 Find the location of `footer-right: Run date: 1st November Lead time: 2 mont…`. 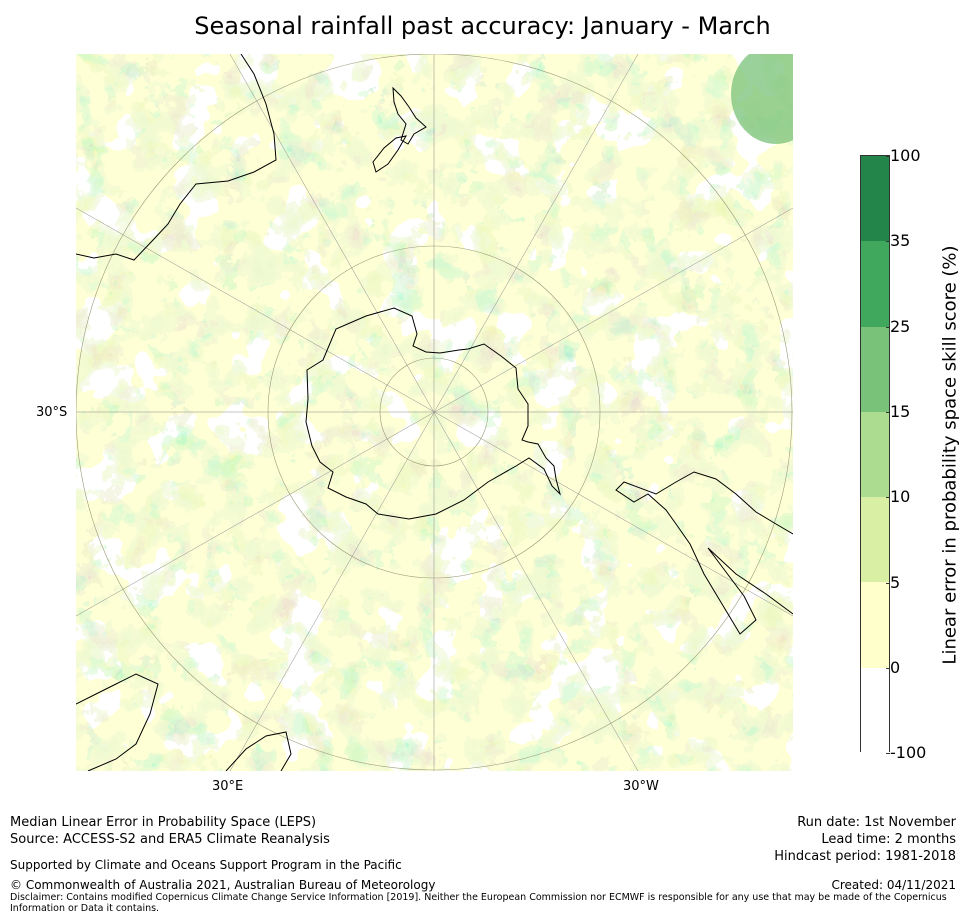

footer-right: Run date: 1st November Lead time: 2 mont… is located at coordinates (865, 839).